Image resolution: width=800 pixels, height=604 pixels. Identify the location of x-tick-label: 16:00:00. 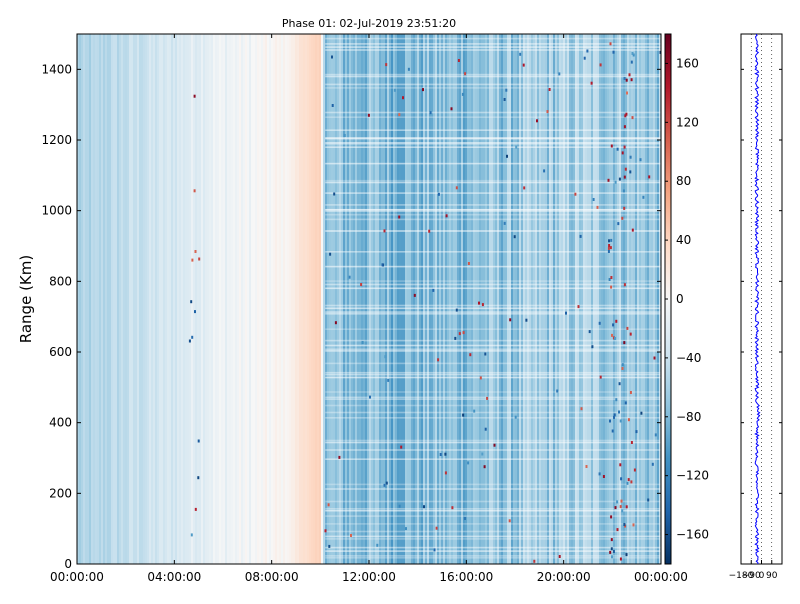
(466, 577).